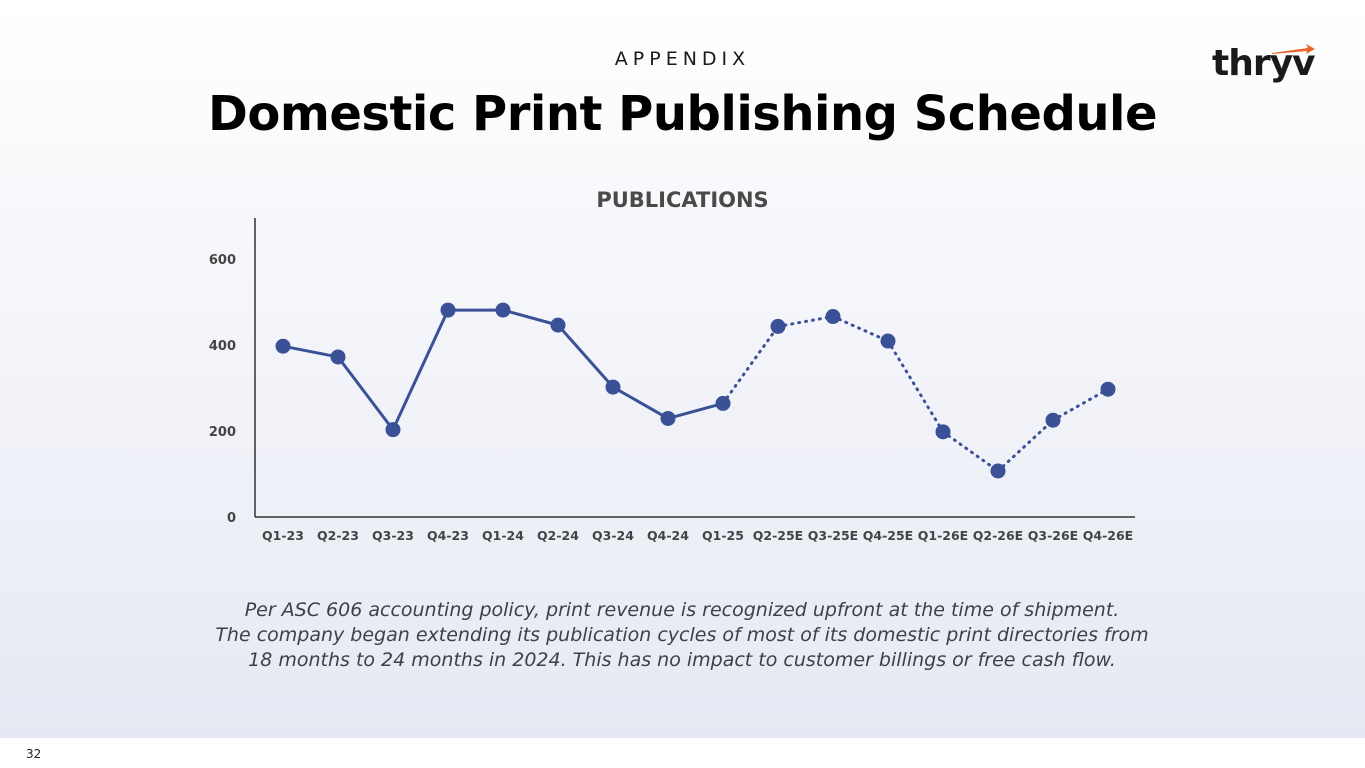  Describe the element at coordinates (943, 535) in the screenshot. I see `x-tick-label: Q1-26E` at that location.